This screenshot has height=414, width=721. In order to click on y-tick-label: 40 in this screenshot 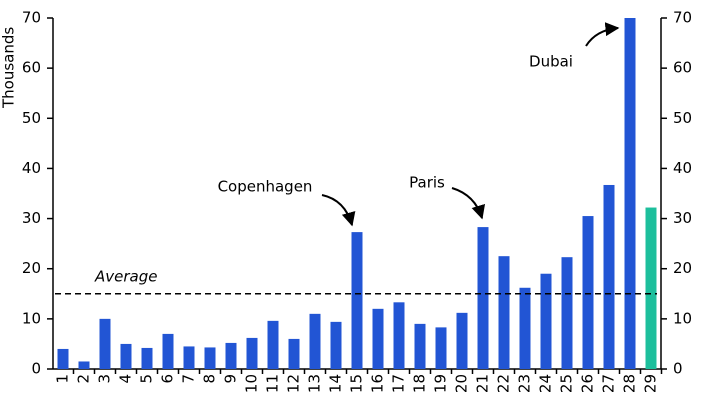, I will do `click(31, 168)`.